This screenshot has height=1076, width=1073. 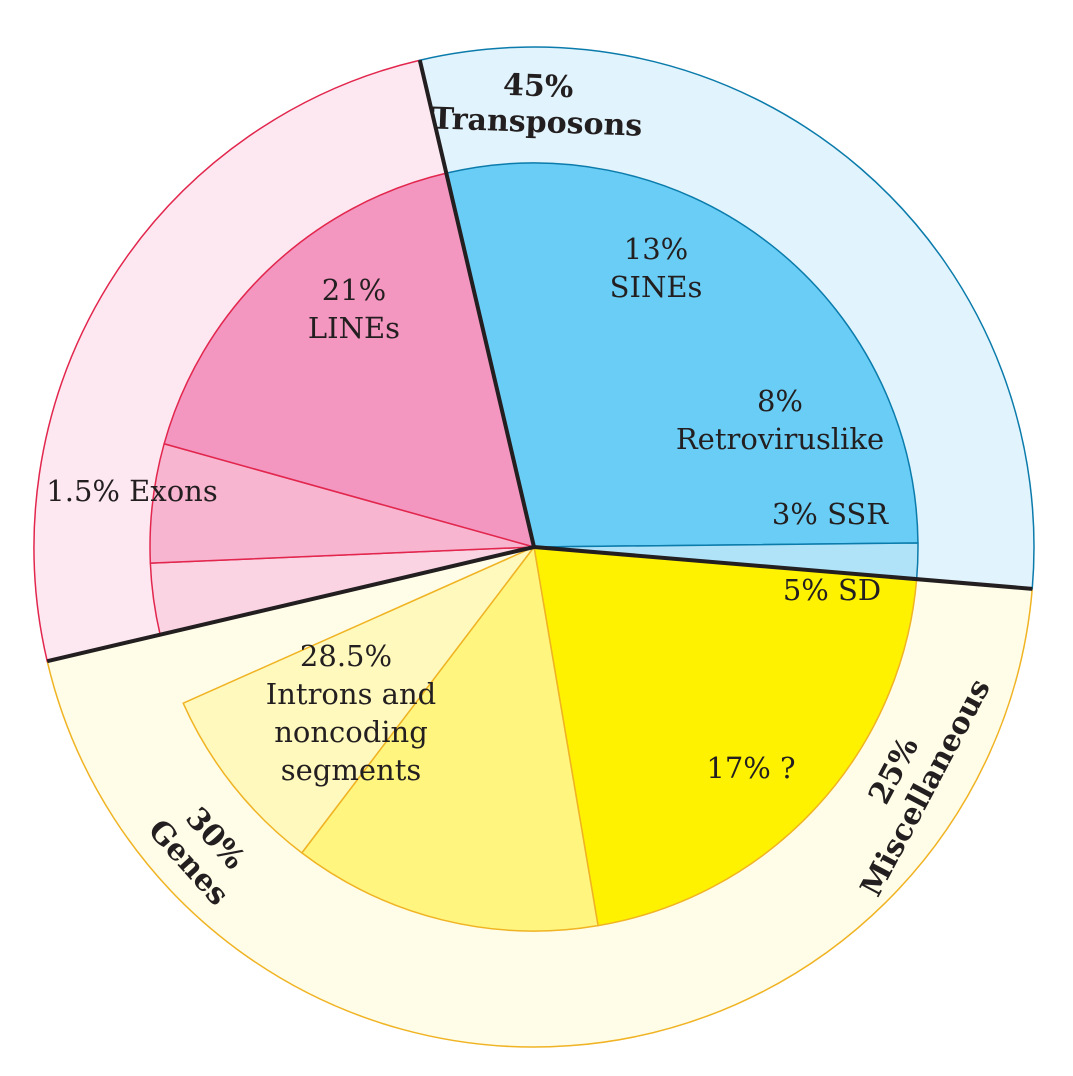 I want to click on inner-slice-lines, so click(x=725, y=736).